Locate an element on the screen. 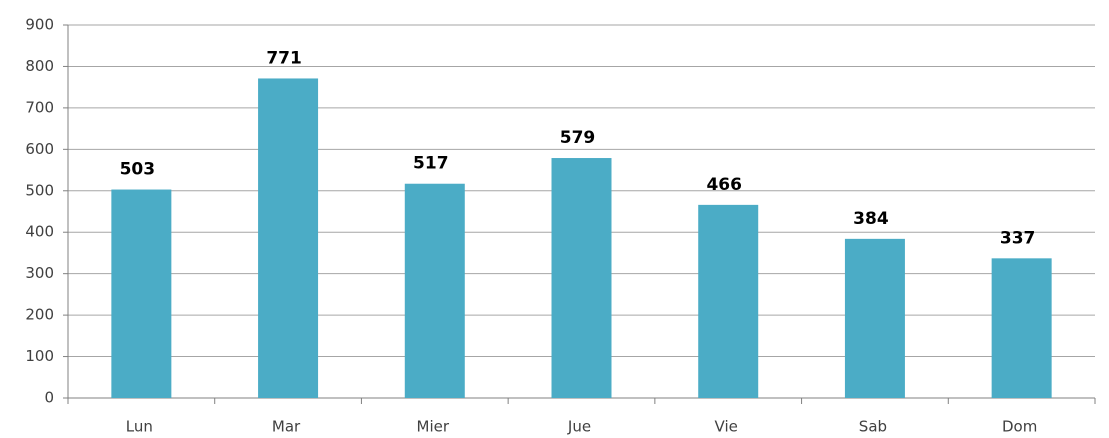  y-tick-label: 300 is located at coordinates (39, 273).